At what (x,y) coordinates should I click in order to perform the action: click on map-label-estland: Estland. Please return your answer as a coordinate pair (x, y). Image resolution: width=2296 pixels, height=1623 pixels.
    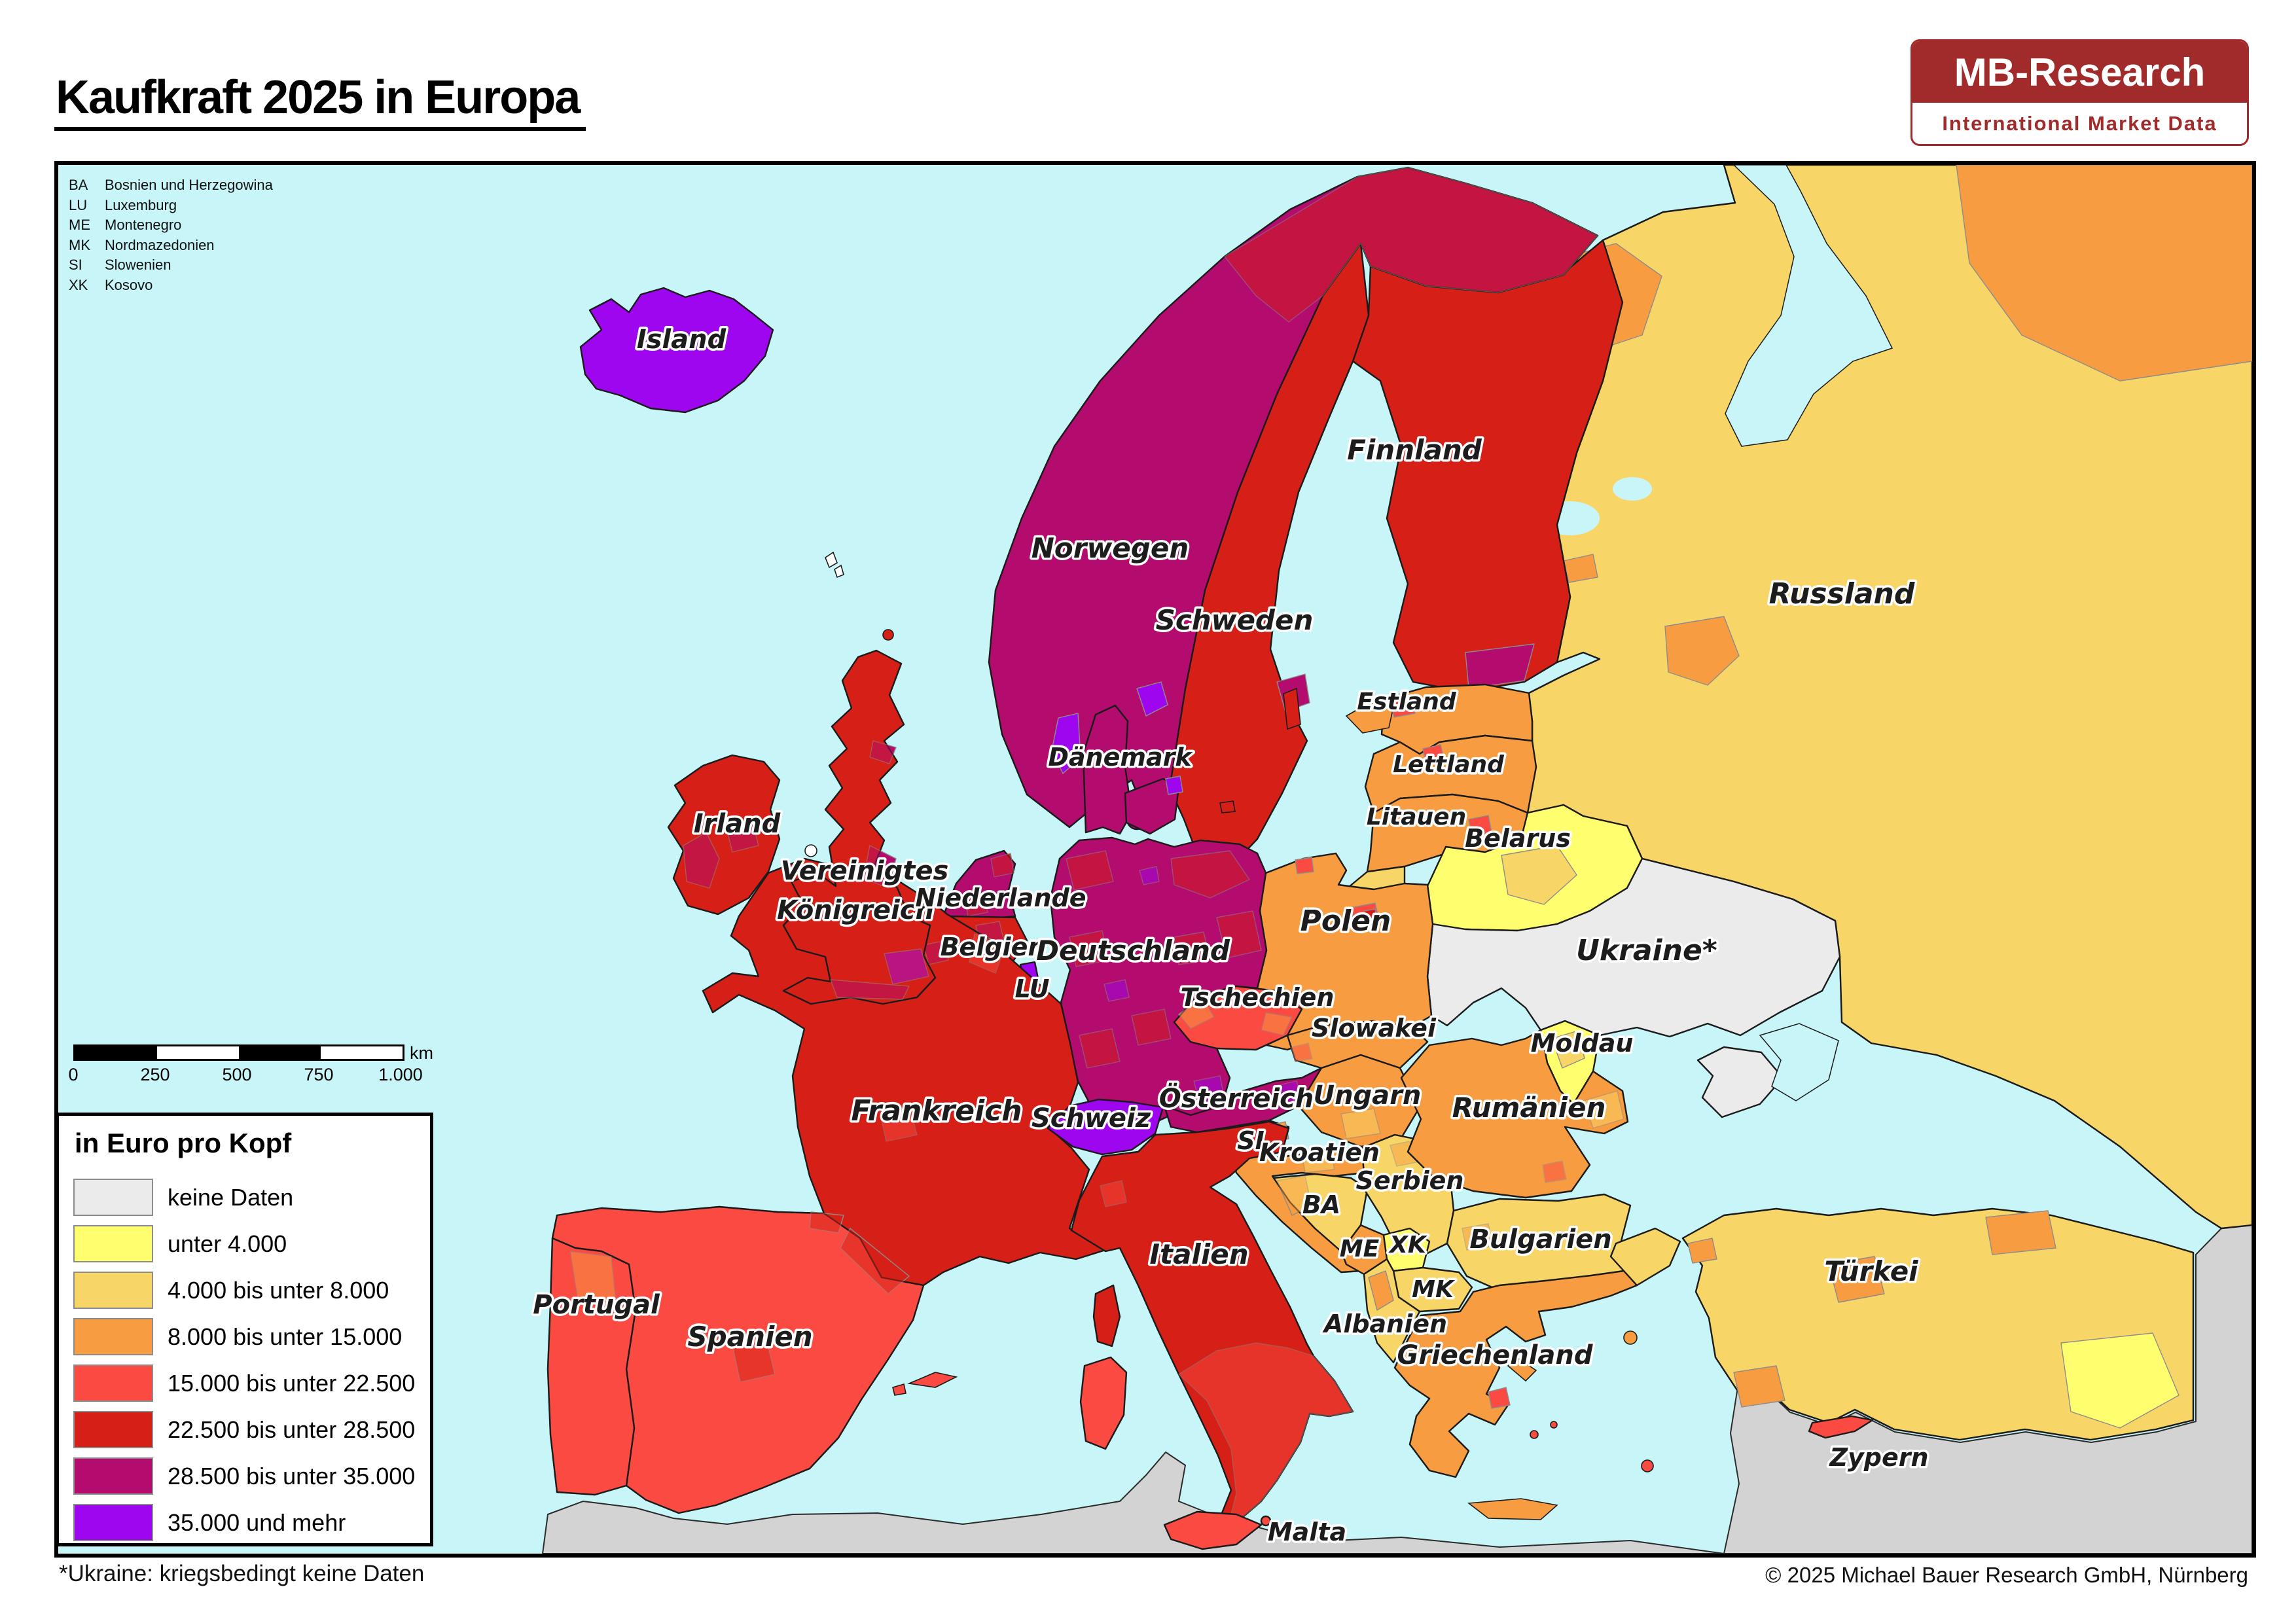
    Looking at the image, I should click on (1407, 701).